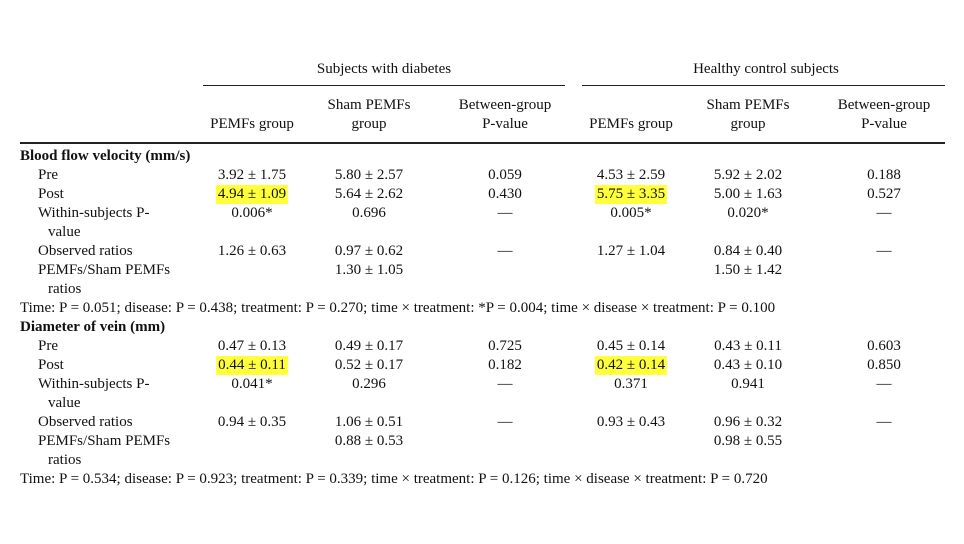  Describe the element at coordinates (631, 365) in the screenshot. I see `table-cell: 0.42 ± 0.14` at that location.